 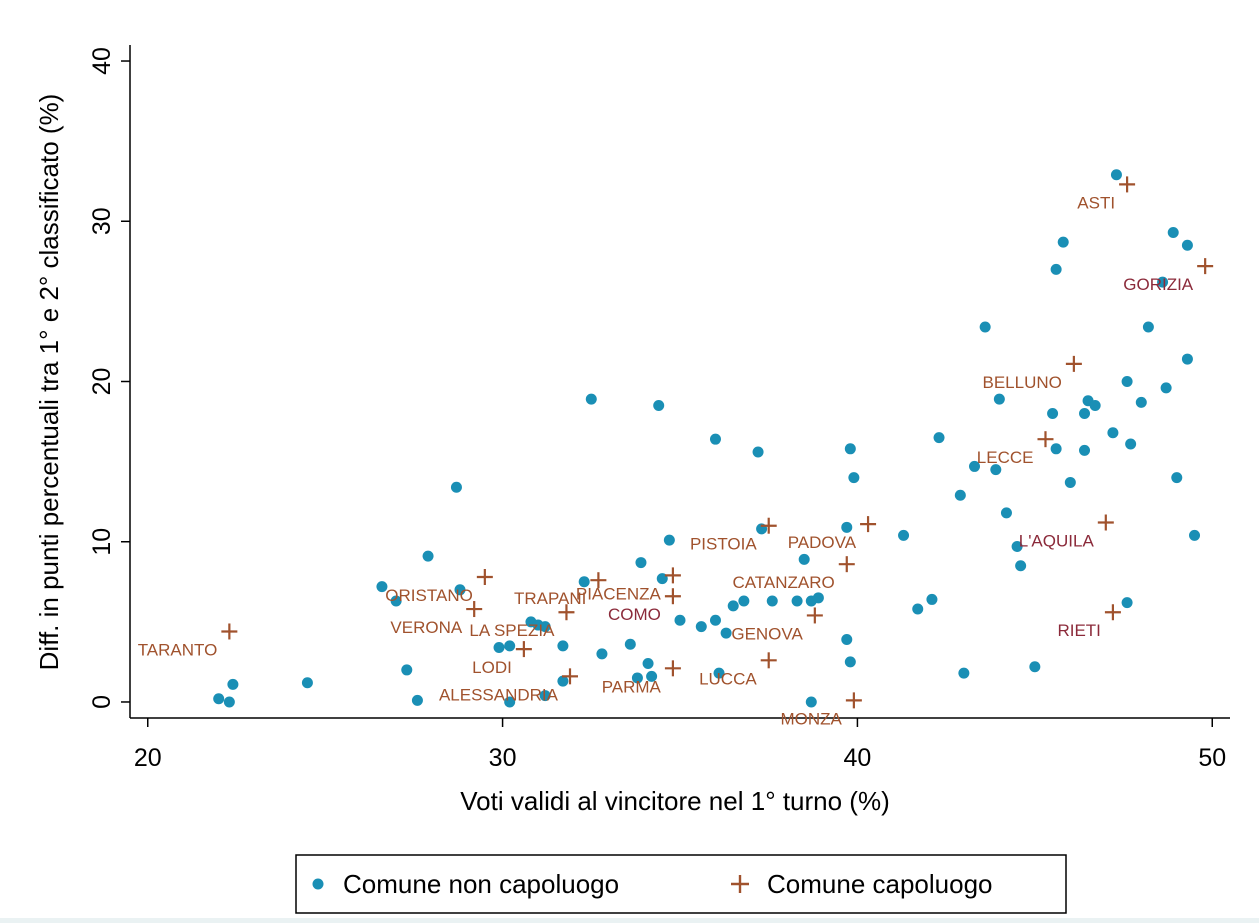 What do you see at coordinates (1212, 758) in the screenshot?
I see `x-tick-label: 50` at bounding box center [1212, 758].